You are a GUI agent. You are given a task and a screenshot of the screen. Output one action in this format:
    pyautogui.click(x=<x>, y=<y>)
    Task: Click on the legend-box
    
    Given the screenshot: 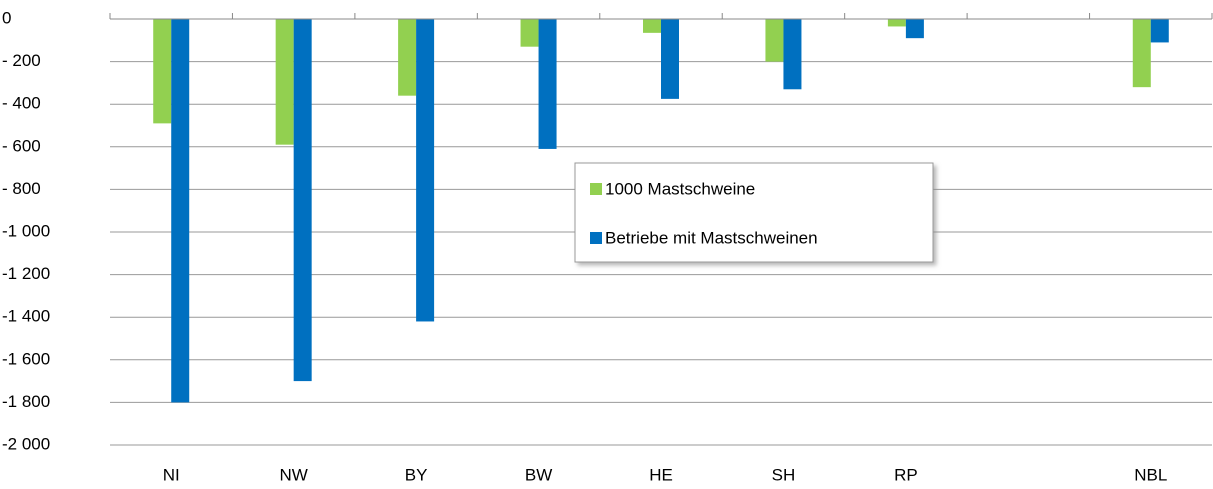 What is the action you would take?
    pyautogui.click(x=754, y=212)
    